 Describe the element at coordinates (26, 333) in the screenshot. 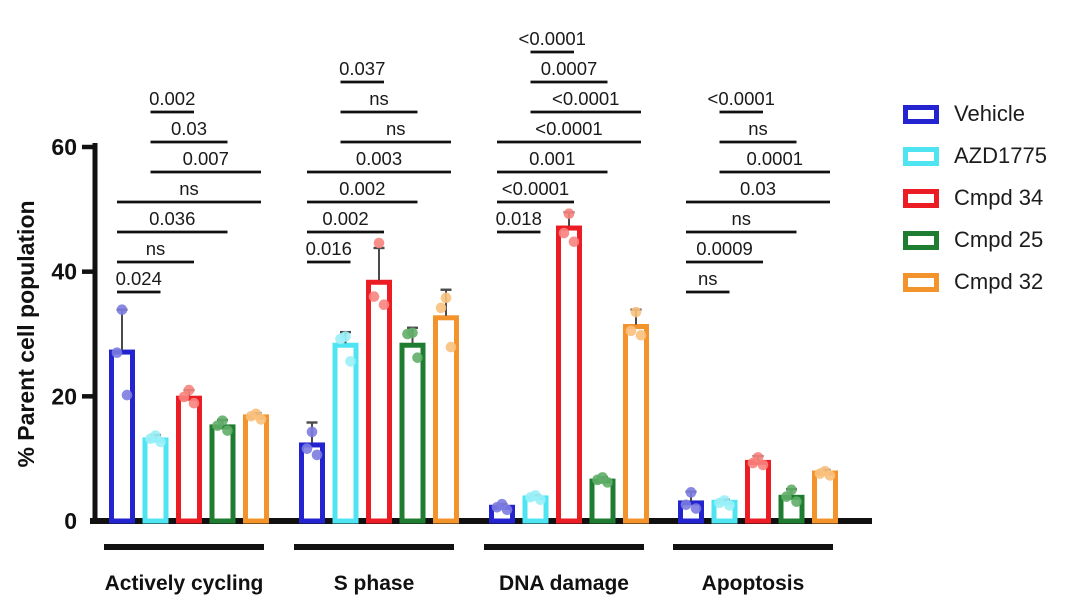

I see `y-axis-title: % Parent cell population` at that location.